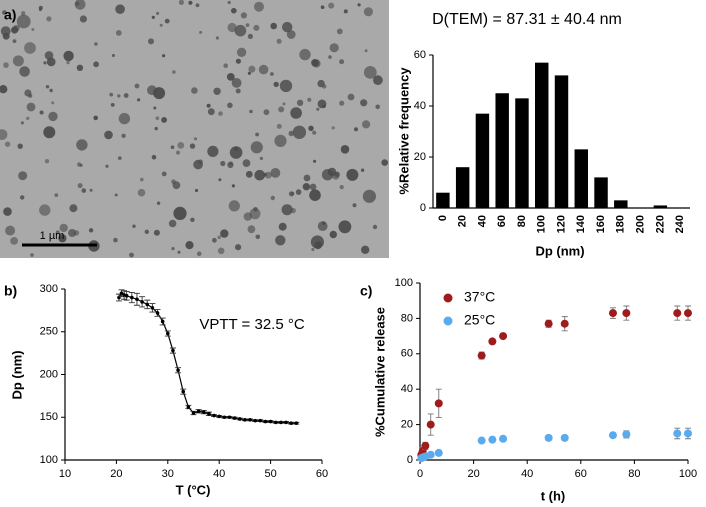 The image size is (706, 507). Describe the element at coordinates (379, 372) in the screenshot. I see `y-axis-label: %Cumulative release` at that location.